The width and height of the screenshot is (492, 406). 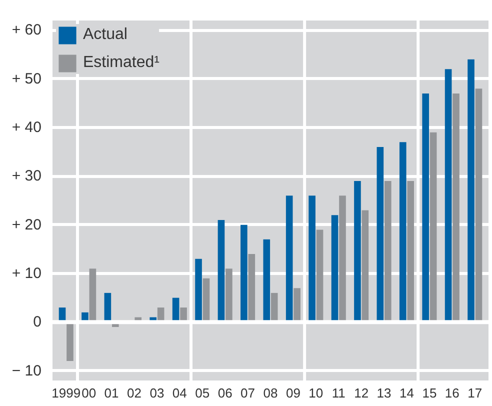 I want to click on legend-label: Estimated¹, so click(x=121, y=63).